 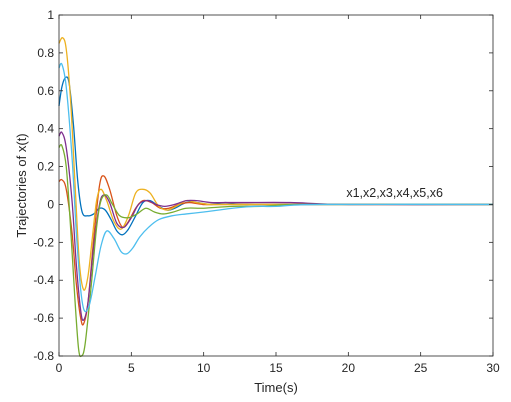 What do you see at coordinates (45, 53) in the screenshot?
I see `y-tick-label: 0.8` at bounding box center [45, 53].